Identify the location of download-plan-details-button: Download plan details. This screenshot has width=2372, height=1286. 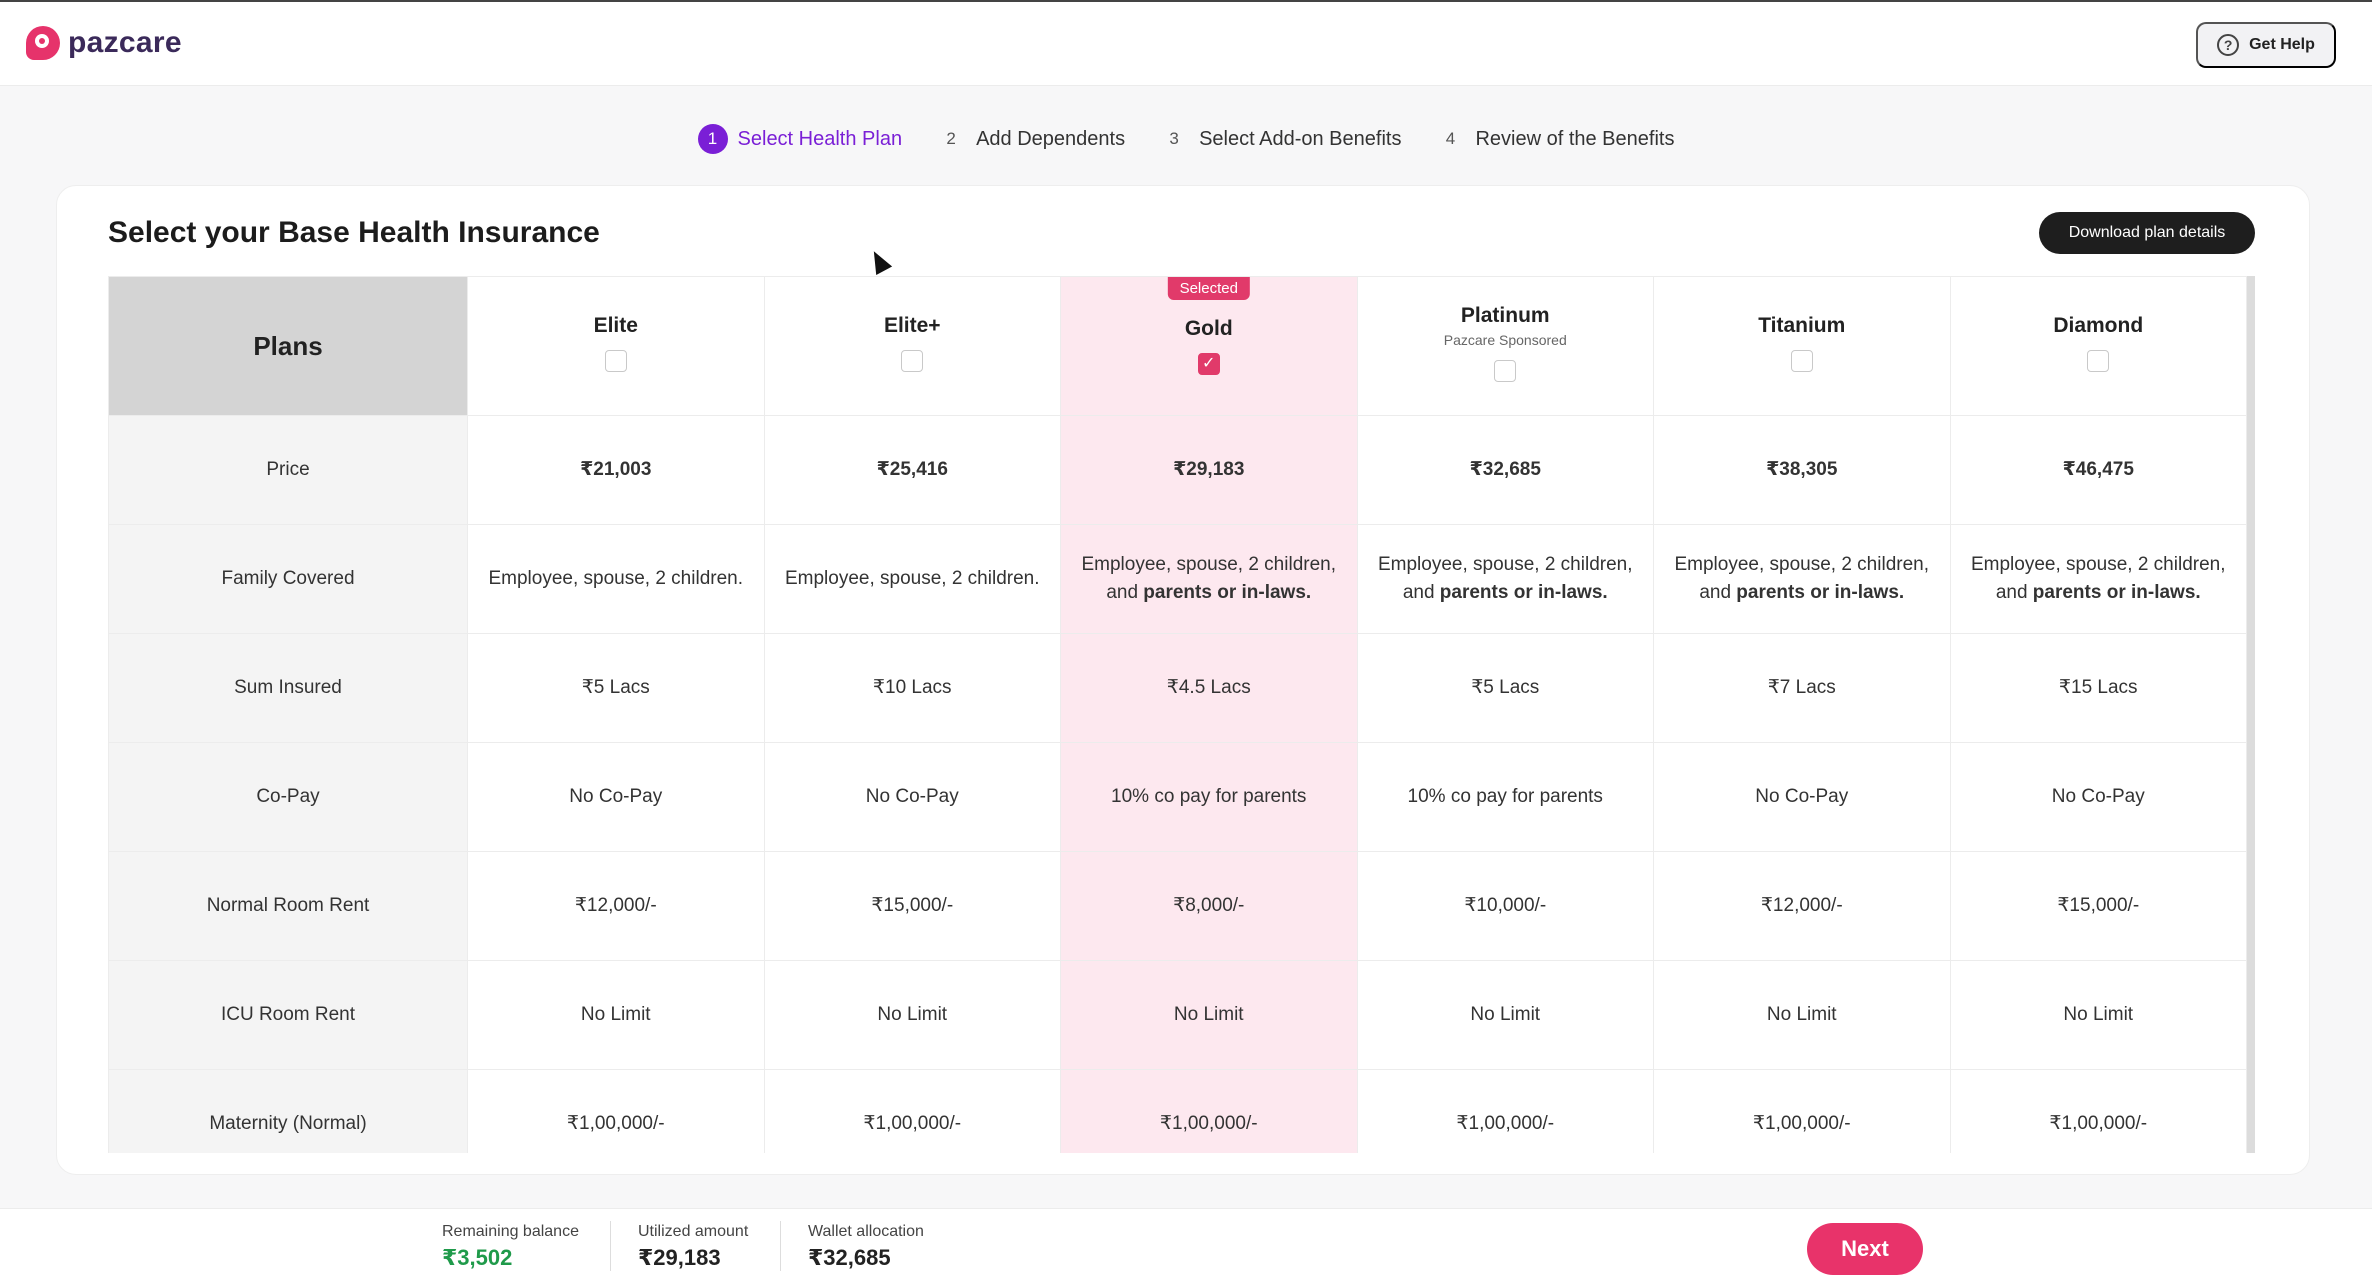
(2147, 233).